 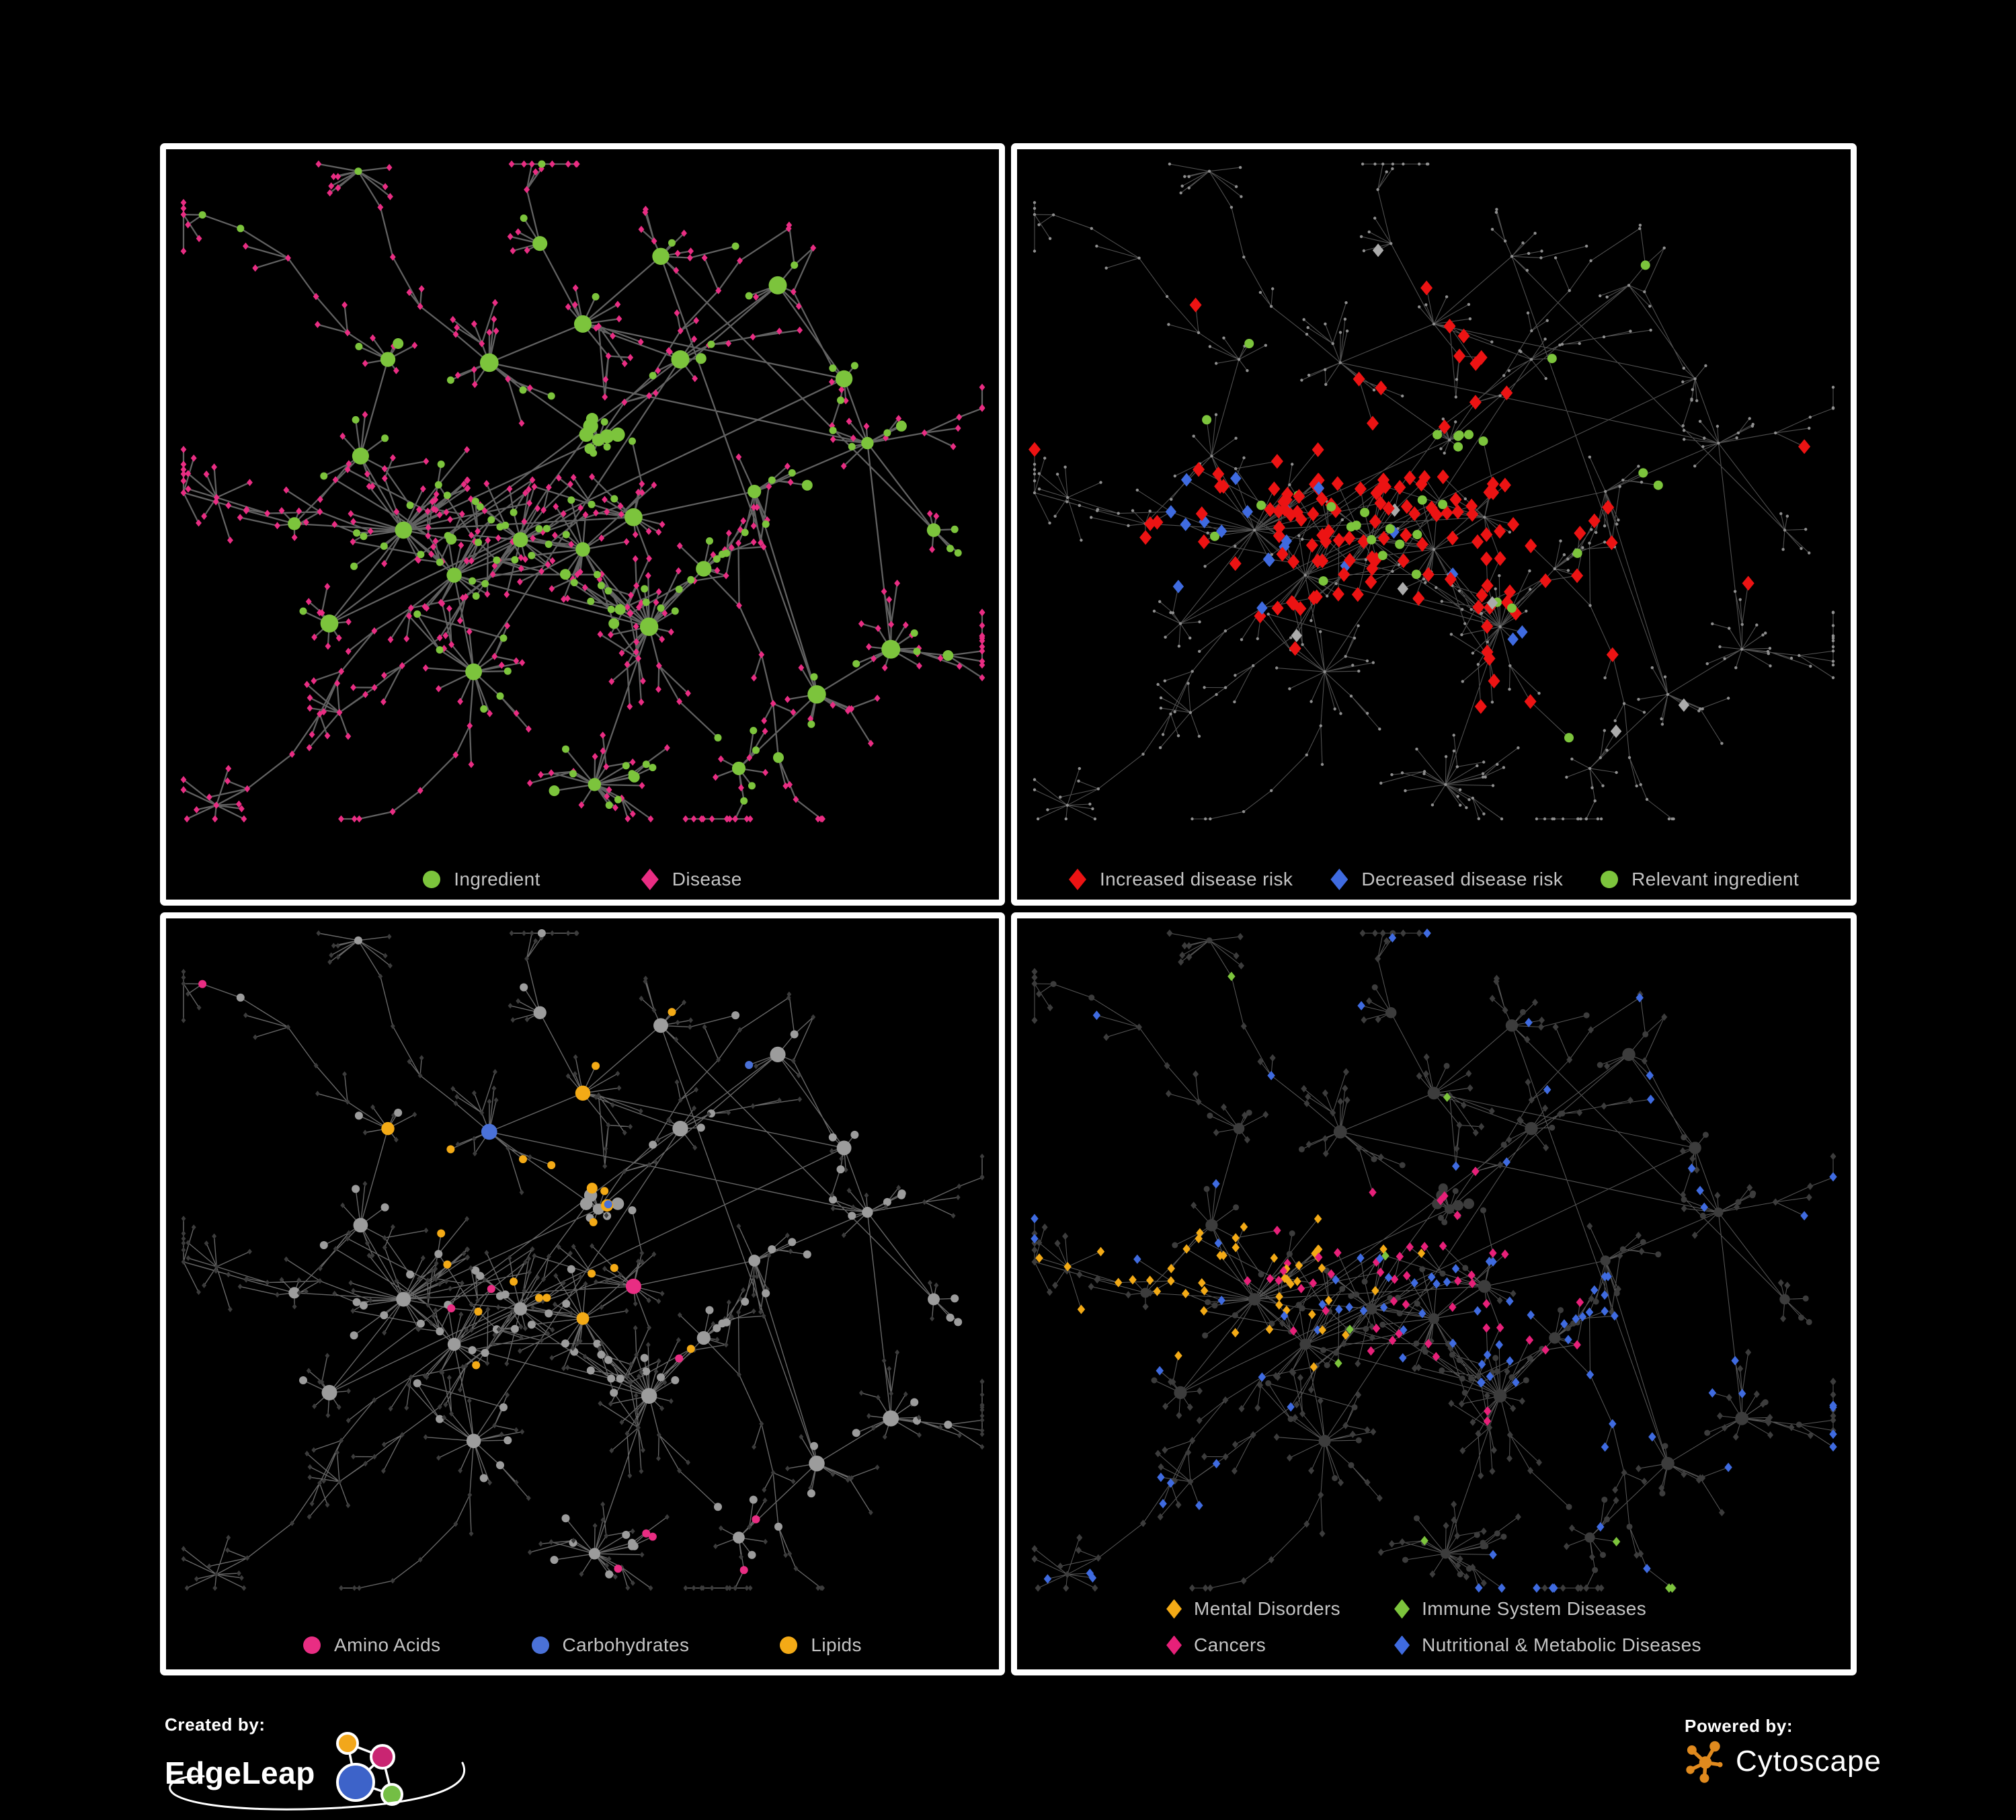 I want to click on cytoscape-wordmark: Cytoscape, so click(x=1809, y=1761).